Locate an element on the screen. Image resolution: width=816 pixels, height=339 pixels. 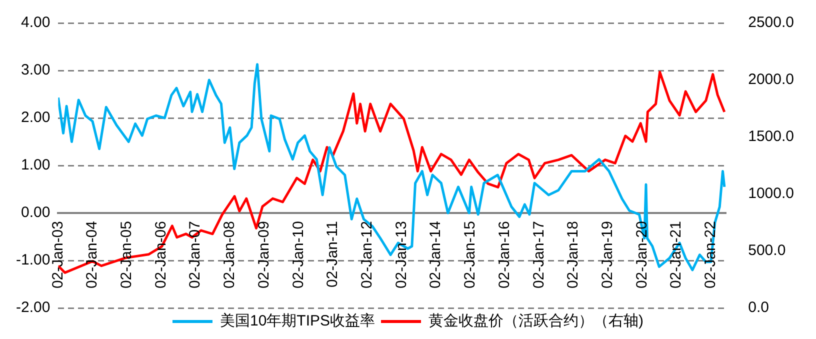
x-tick-label: 02-Jan-09 is located at coordinates (263, 255).